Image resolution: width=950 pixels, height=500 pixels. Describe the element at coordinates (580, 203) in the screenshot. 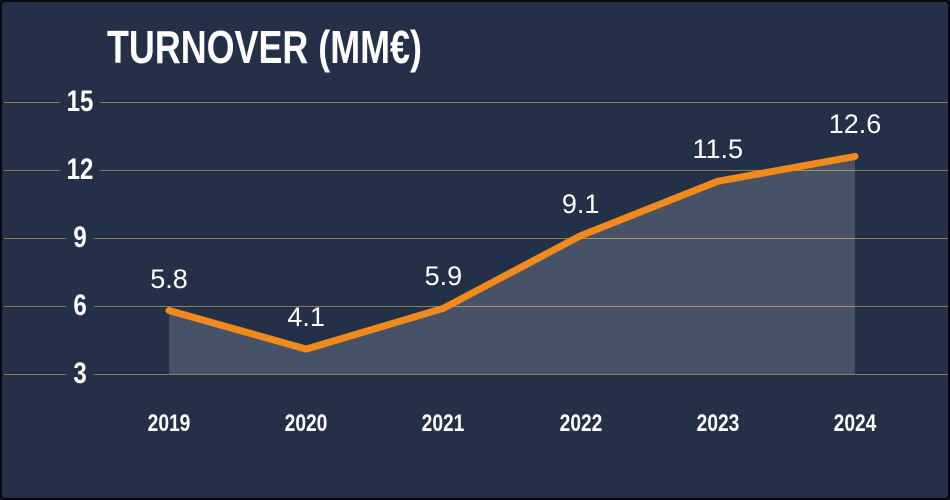

I see `data-label: 9.1` at that location.